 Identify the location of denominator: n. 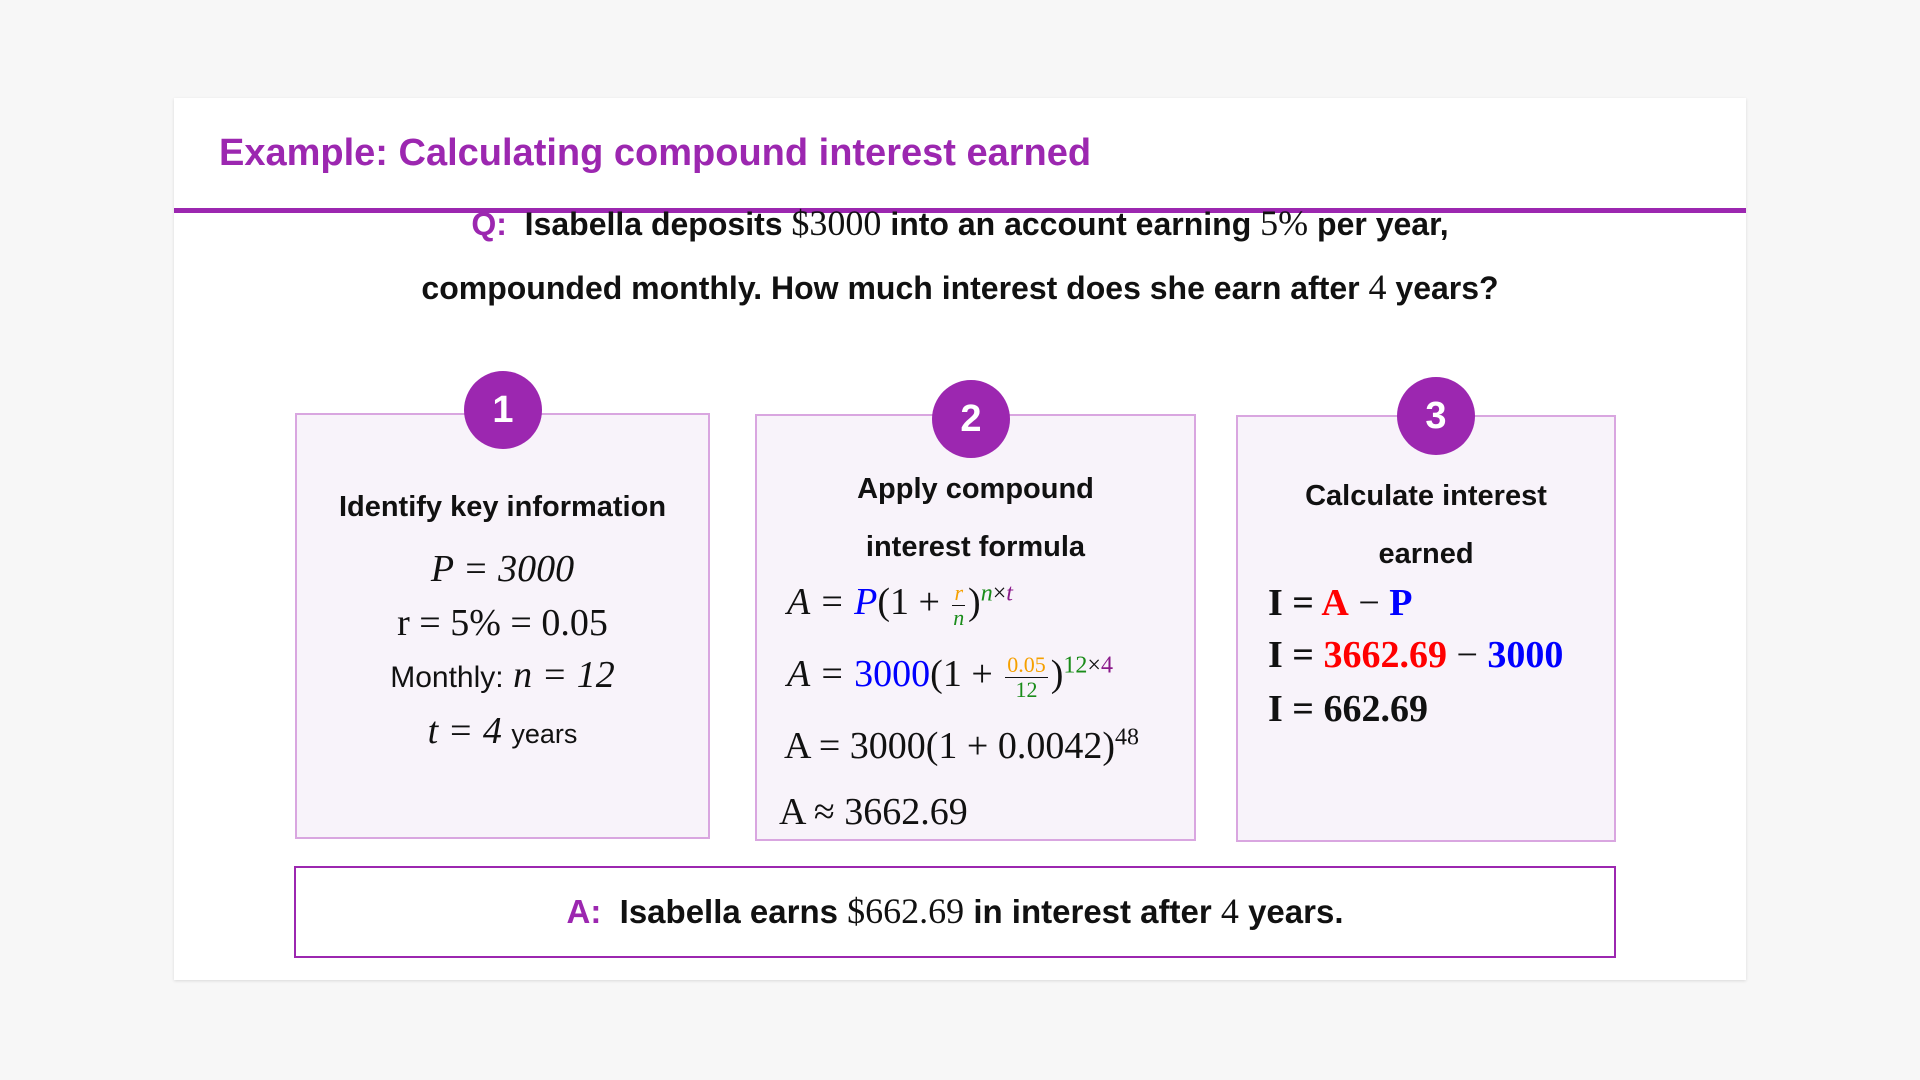
(958, 617).